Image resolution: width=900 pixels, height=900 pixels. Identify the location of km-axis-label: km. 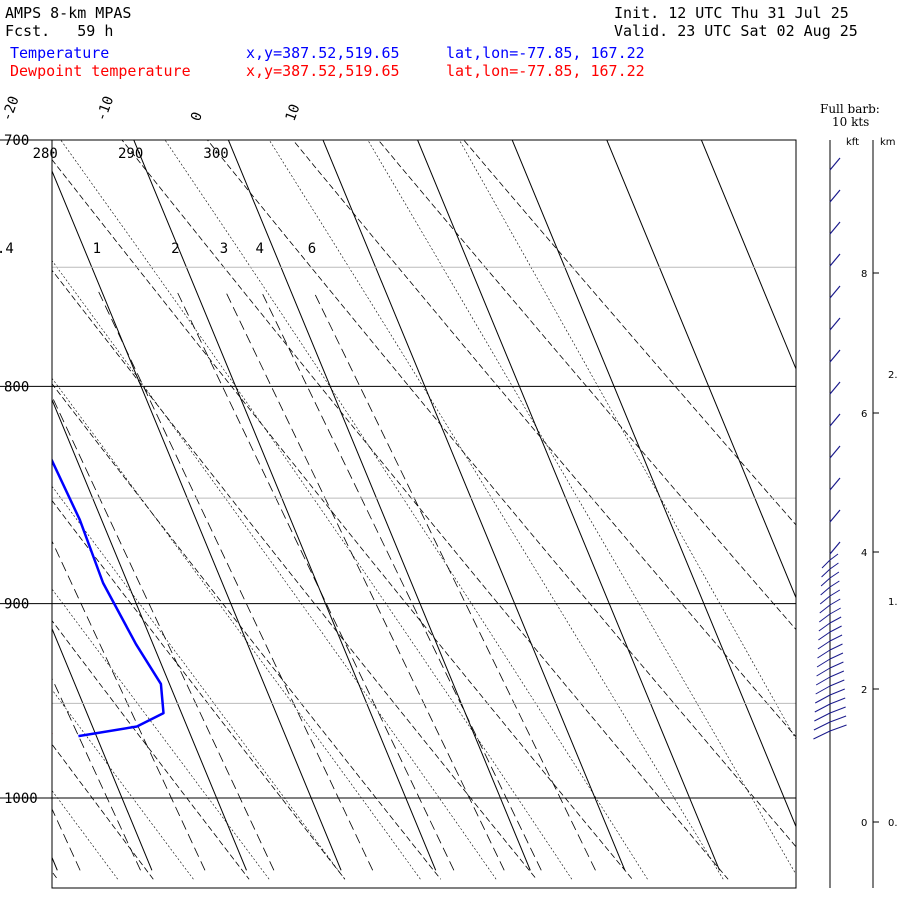
(888, 142).